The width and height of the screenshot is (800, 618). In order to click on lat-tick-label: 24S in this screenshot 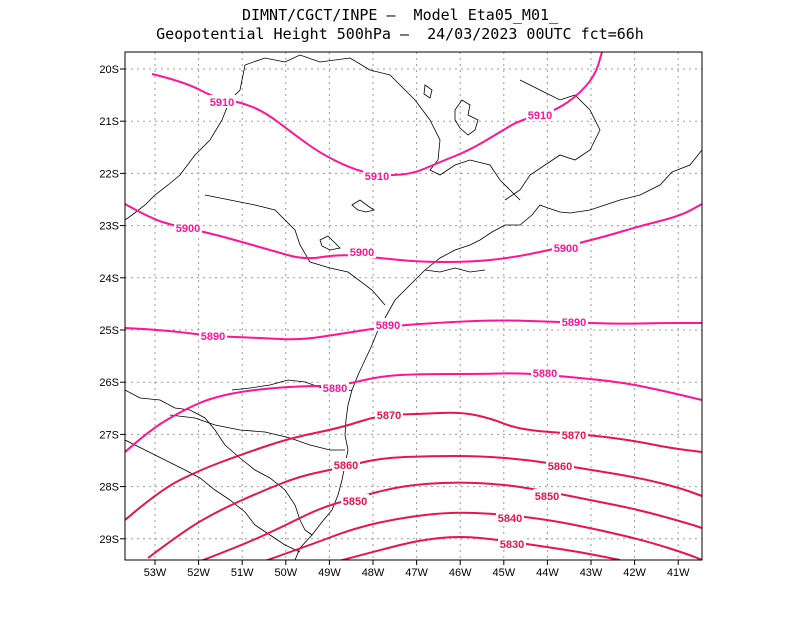, I will do `click(109, 279)`.